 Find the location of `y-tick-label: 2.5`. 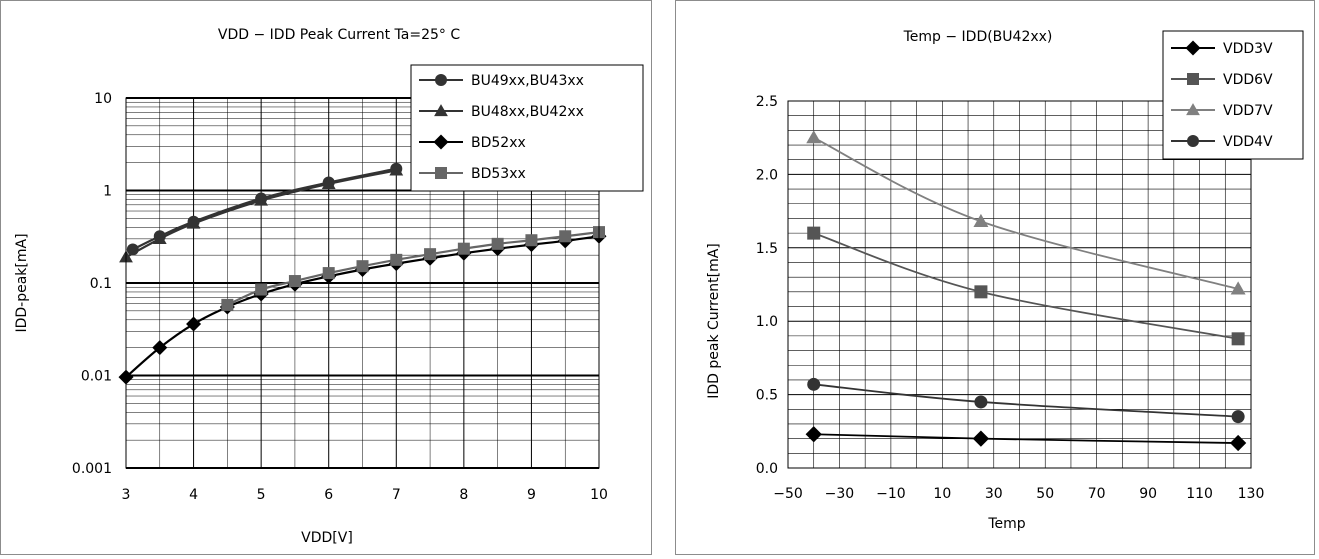

y-tick-label: 2.5 is located at coordinates (767, 102).